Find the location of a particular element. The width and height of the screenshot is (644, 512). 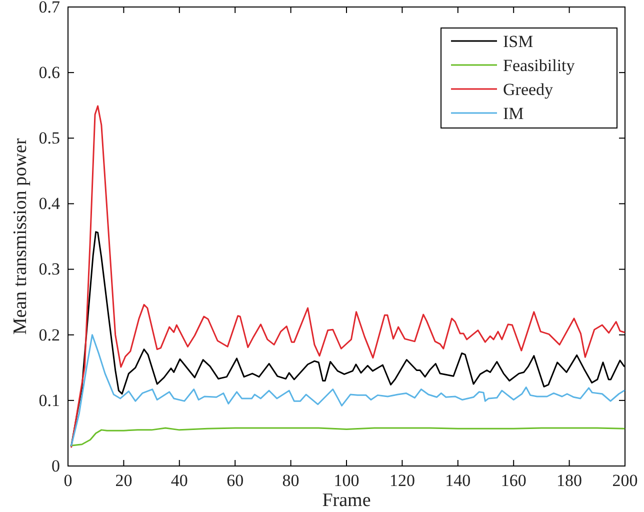

x-tick-label: 140 is located at coordinates (458, 480).